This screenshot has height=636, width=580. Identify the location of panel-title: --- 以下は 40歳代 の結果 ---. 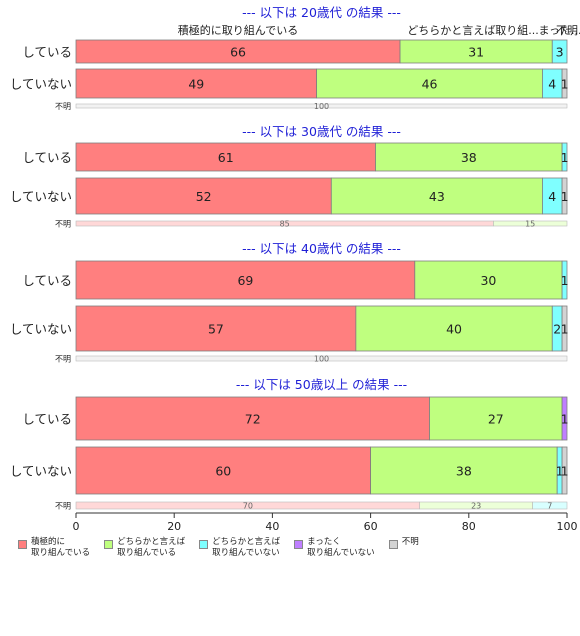
(321, 248).